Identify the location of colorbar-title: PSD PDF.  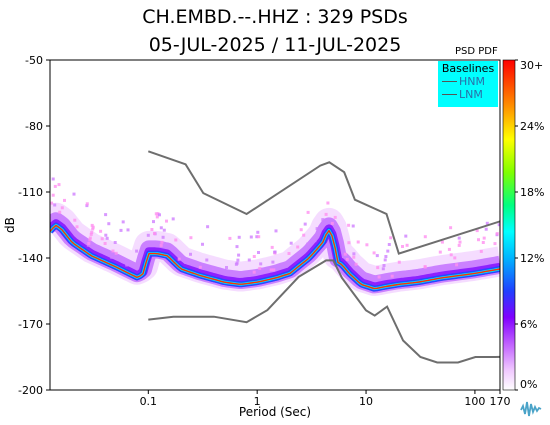
(476, 51).